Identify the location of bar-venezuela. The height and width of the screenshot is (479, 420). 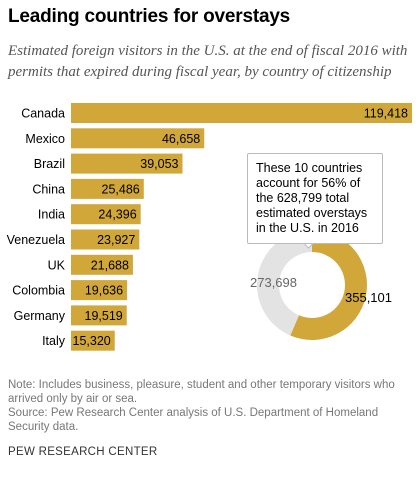
(105, 239).